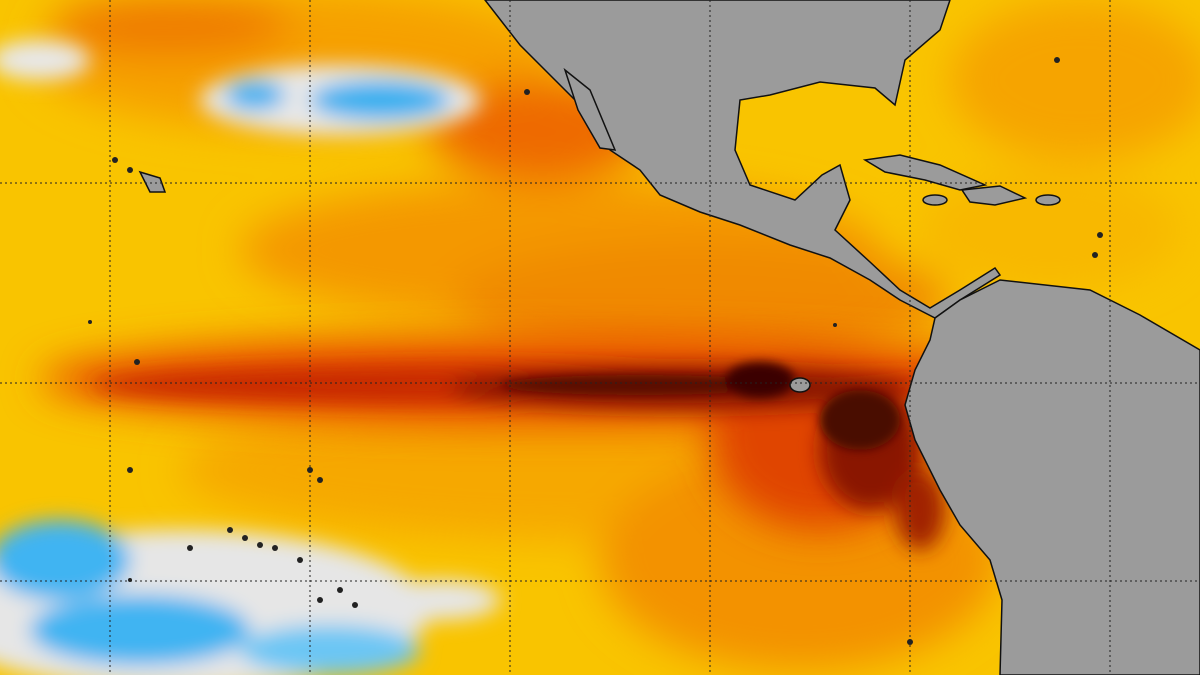 The width and height of the screenshot is (1200, 675). Describe the element at coordinates (925, 172) in the screenshot. I see `cuba` at that location.